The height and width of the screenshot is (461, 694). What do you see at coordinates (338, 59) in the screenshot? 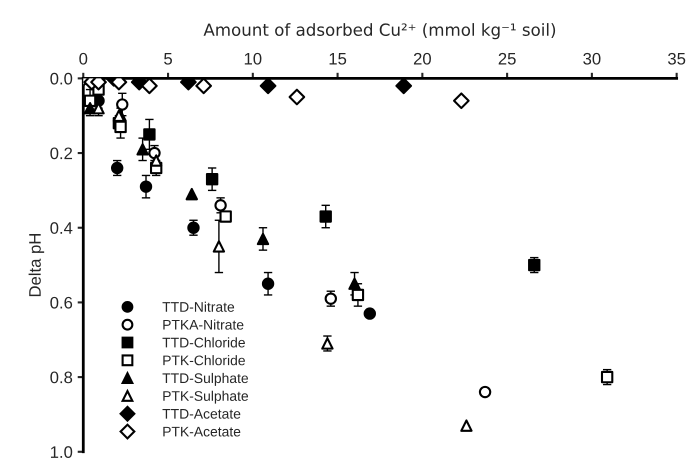
I see `x-tick-label: 15` at bounding box center [338, 59].